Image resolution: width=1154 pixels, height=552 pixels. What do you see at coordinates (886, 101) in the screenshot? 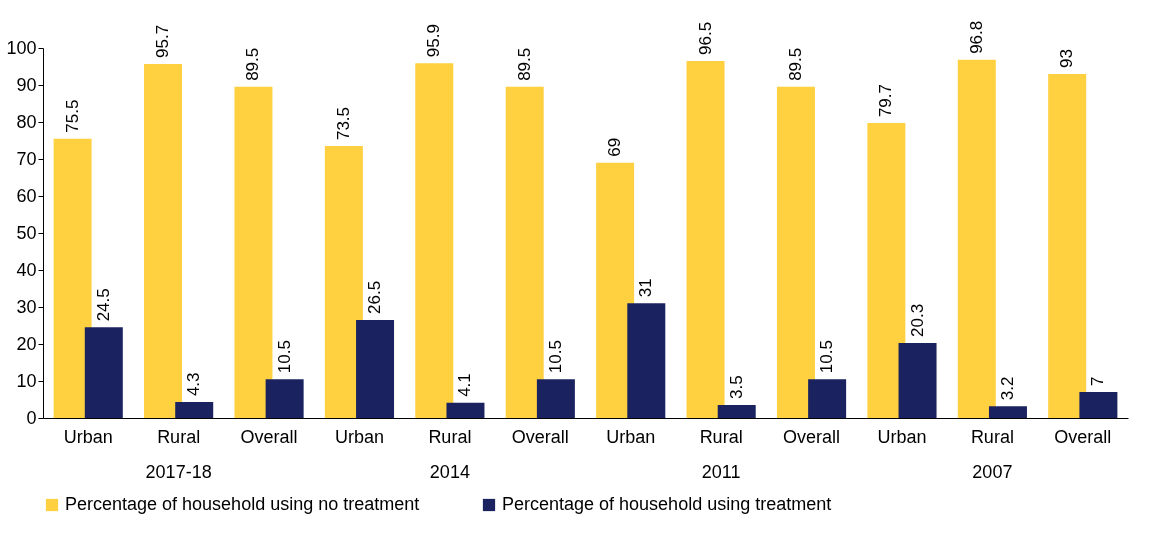
I see `data-label: 79.7` at bounding box center [886, 101].